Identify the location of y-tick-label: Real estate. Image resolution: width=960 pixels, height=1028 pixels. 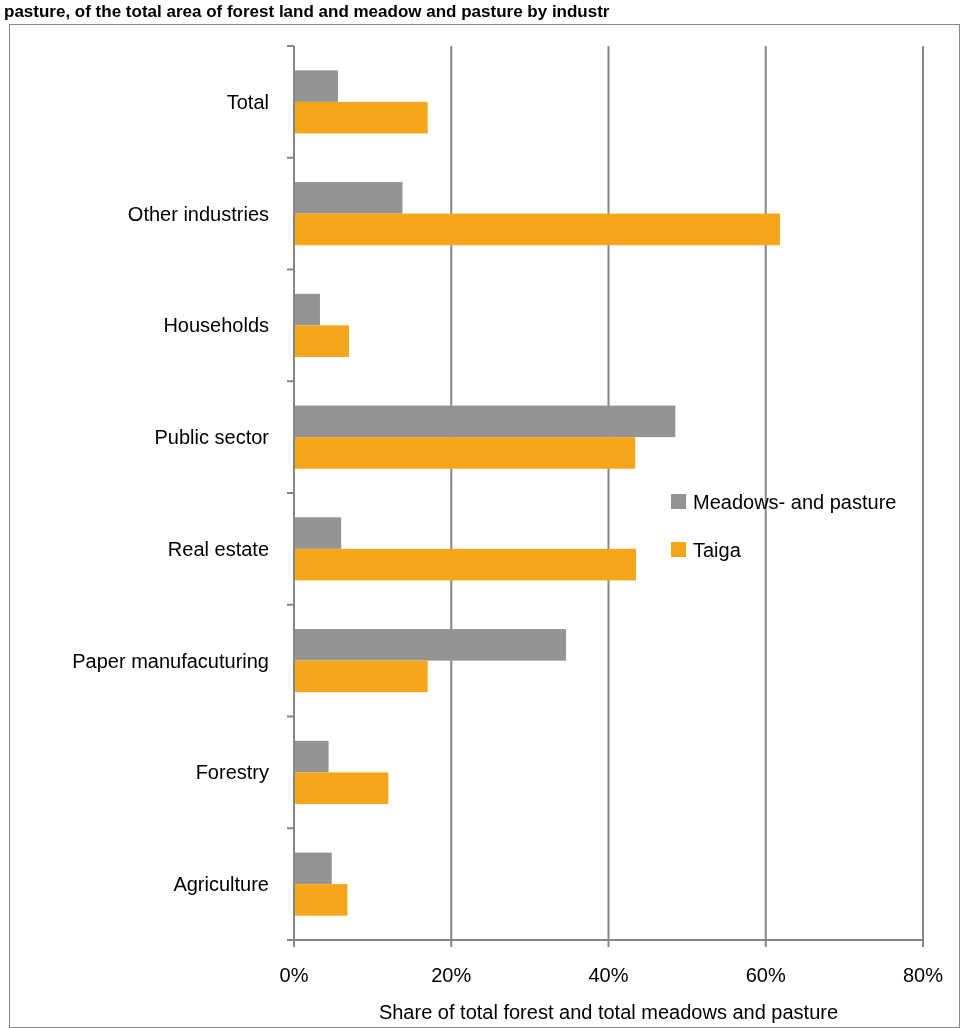
(218, 548).